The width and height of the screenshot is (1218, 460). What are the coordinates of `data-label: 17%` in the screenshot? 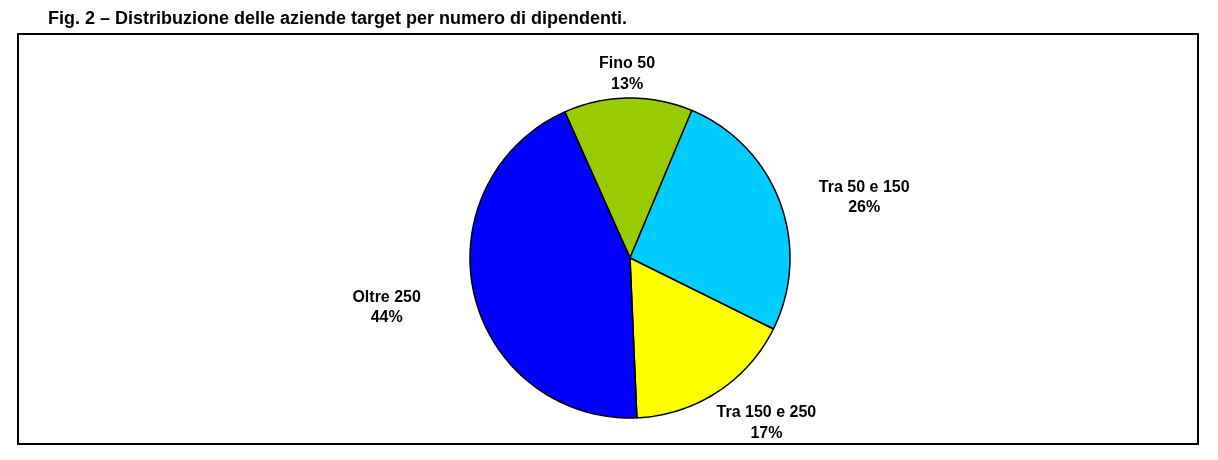 It's located at (766, 433).